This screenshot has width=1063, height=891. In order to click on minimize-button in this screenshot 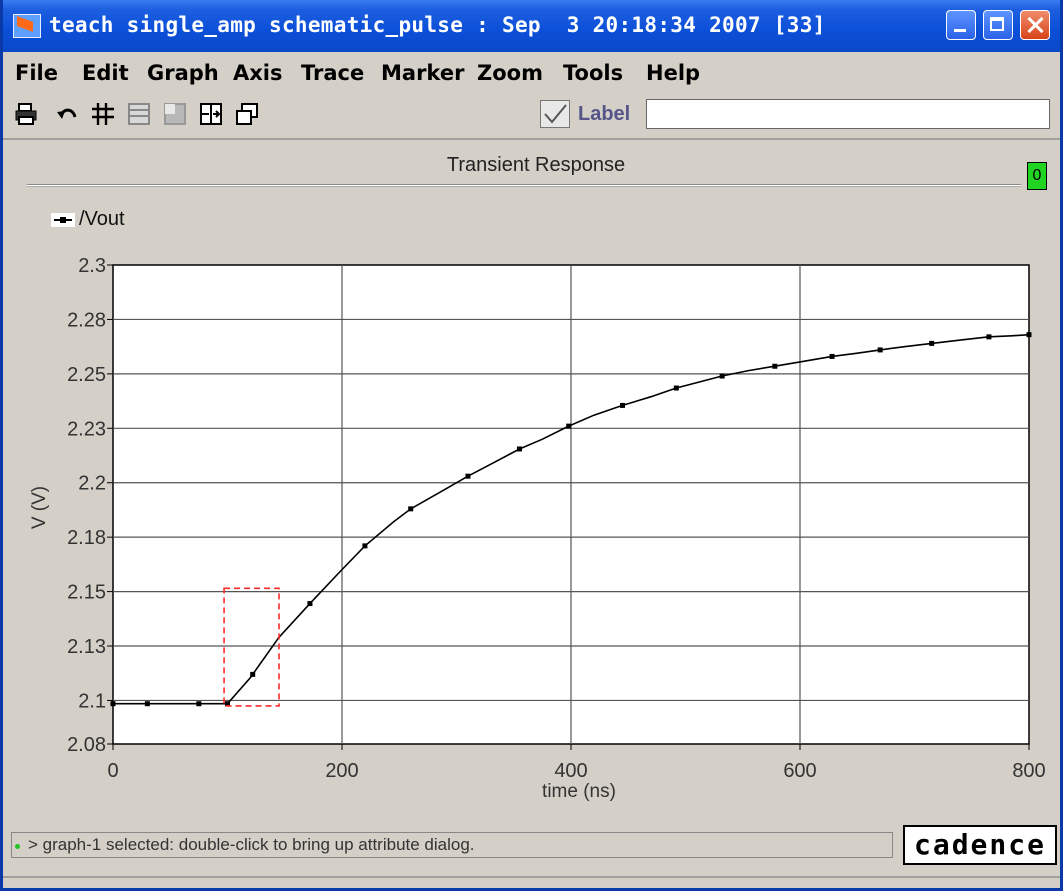, I will do `click(961, 25)`.